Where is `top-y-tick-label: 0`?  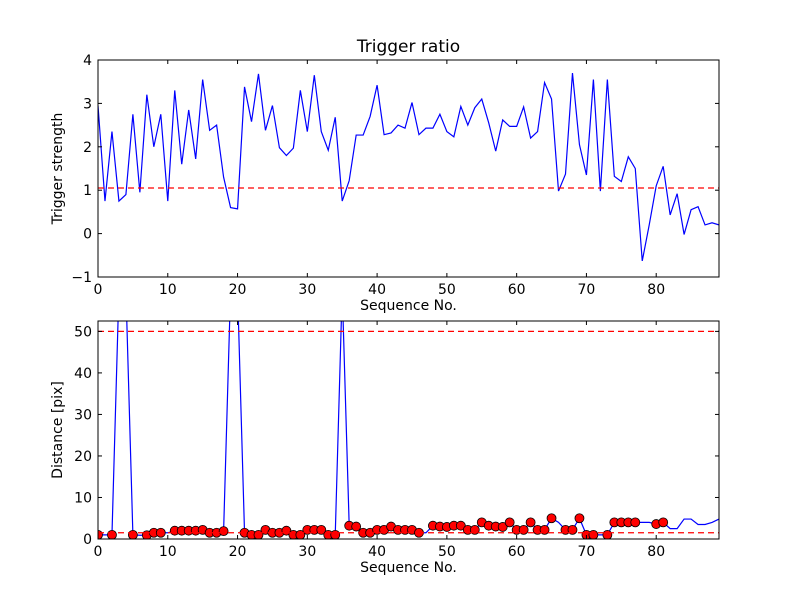 top-y-tick-label: 0 is located at coordinates (87, 235).